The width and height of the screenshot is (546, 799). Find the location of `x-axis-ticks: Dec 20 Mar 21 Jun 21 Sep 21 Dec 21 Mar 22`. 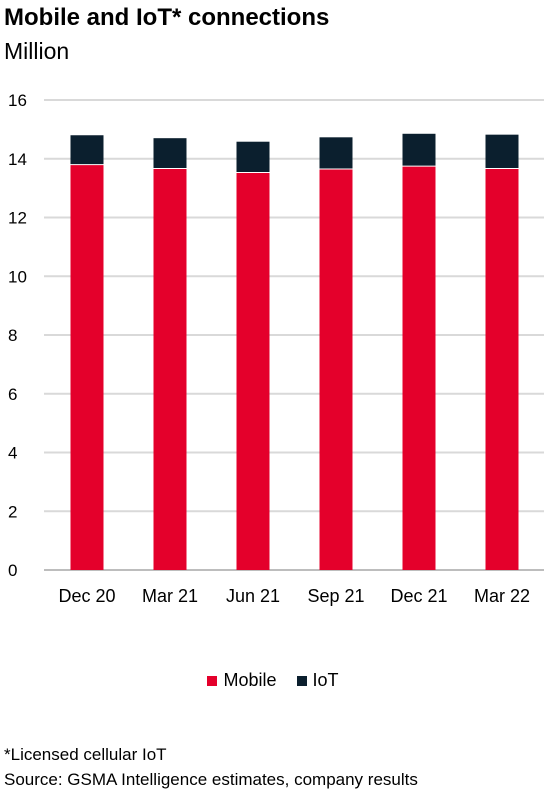

x-axis-ticks: Dec 20 Mar 21 Jun 21 Sep 21 Dec 21 Mar 22 is located at coordinates (294, 596).